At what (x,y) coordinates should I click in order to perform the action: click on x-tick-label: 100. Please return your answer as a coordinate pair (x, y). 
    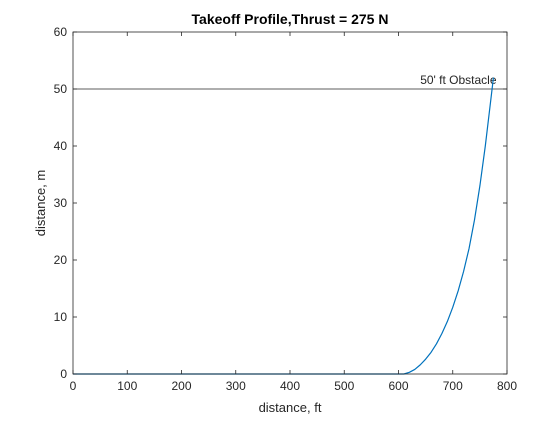
    Looking at the image, I should click on (127, 386).